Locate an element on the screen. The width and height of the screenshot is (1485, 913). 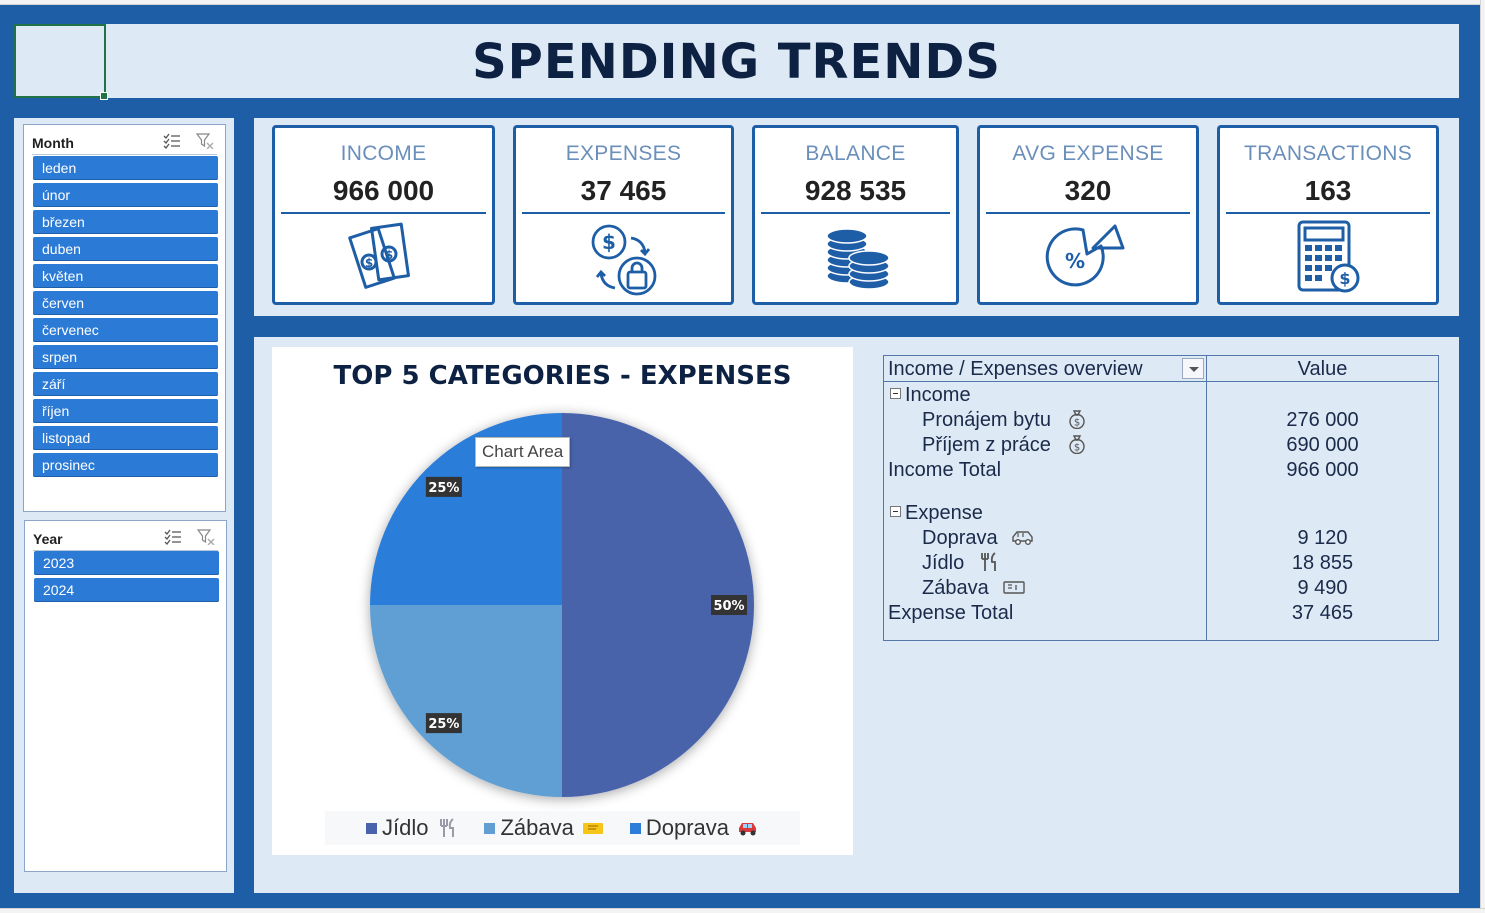
kpi-label: BALANCE is located at coordinates (855, 153).